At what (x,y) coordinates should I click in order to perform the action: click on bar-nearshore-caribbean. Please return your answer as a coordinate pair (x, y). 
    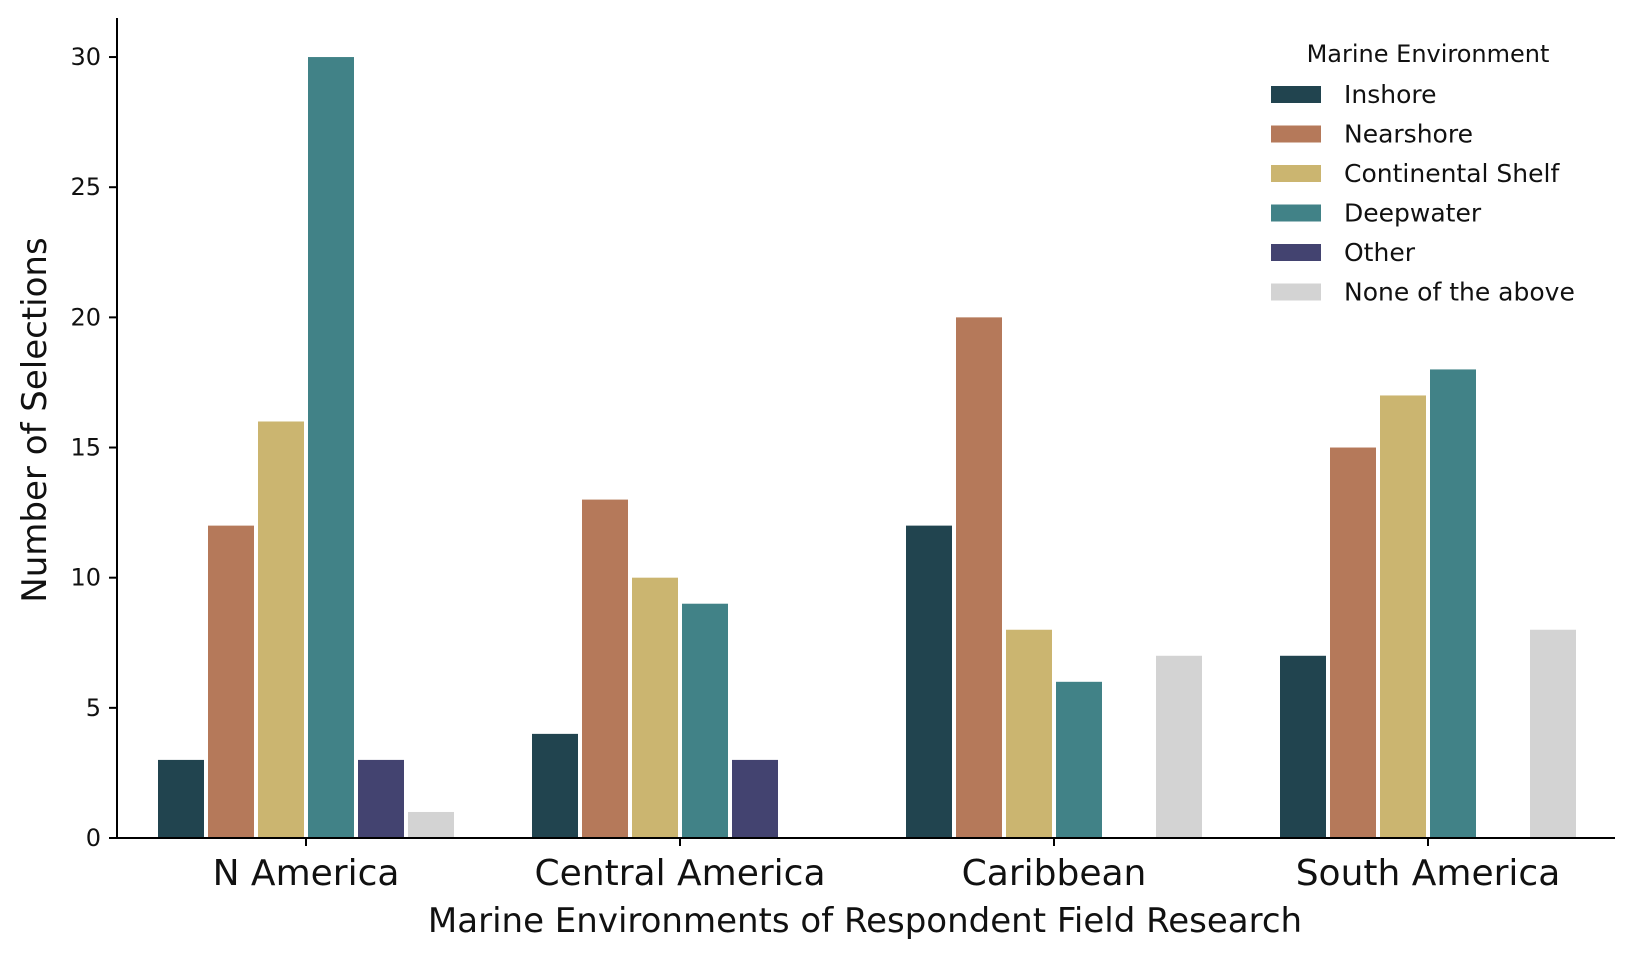
    Looking at the image, I should click on (979, 577).